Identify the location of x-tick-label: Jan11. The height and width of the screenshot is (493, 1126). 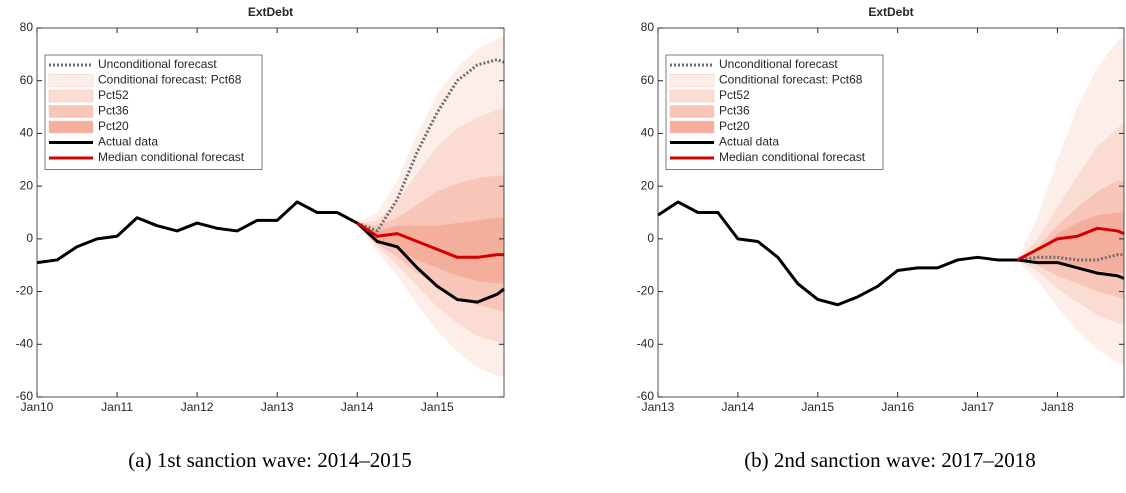
(117, 407).